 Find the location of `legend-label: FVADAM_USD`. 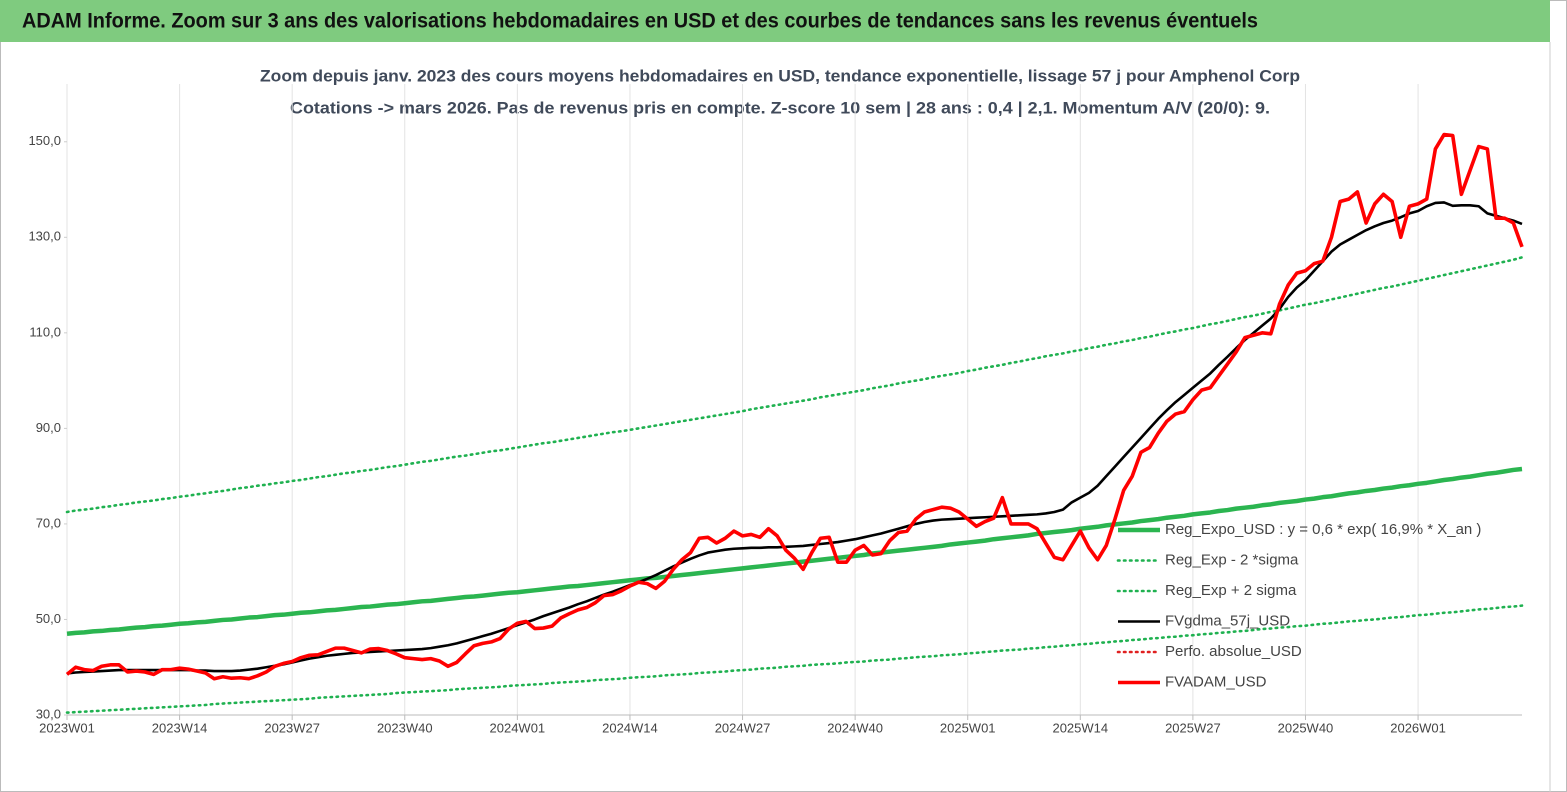

legend-label: FVADAM_USD is located at coordinates (1216, 681).